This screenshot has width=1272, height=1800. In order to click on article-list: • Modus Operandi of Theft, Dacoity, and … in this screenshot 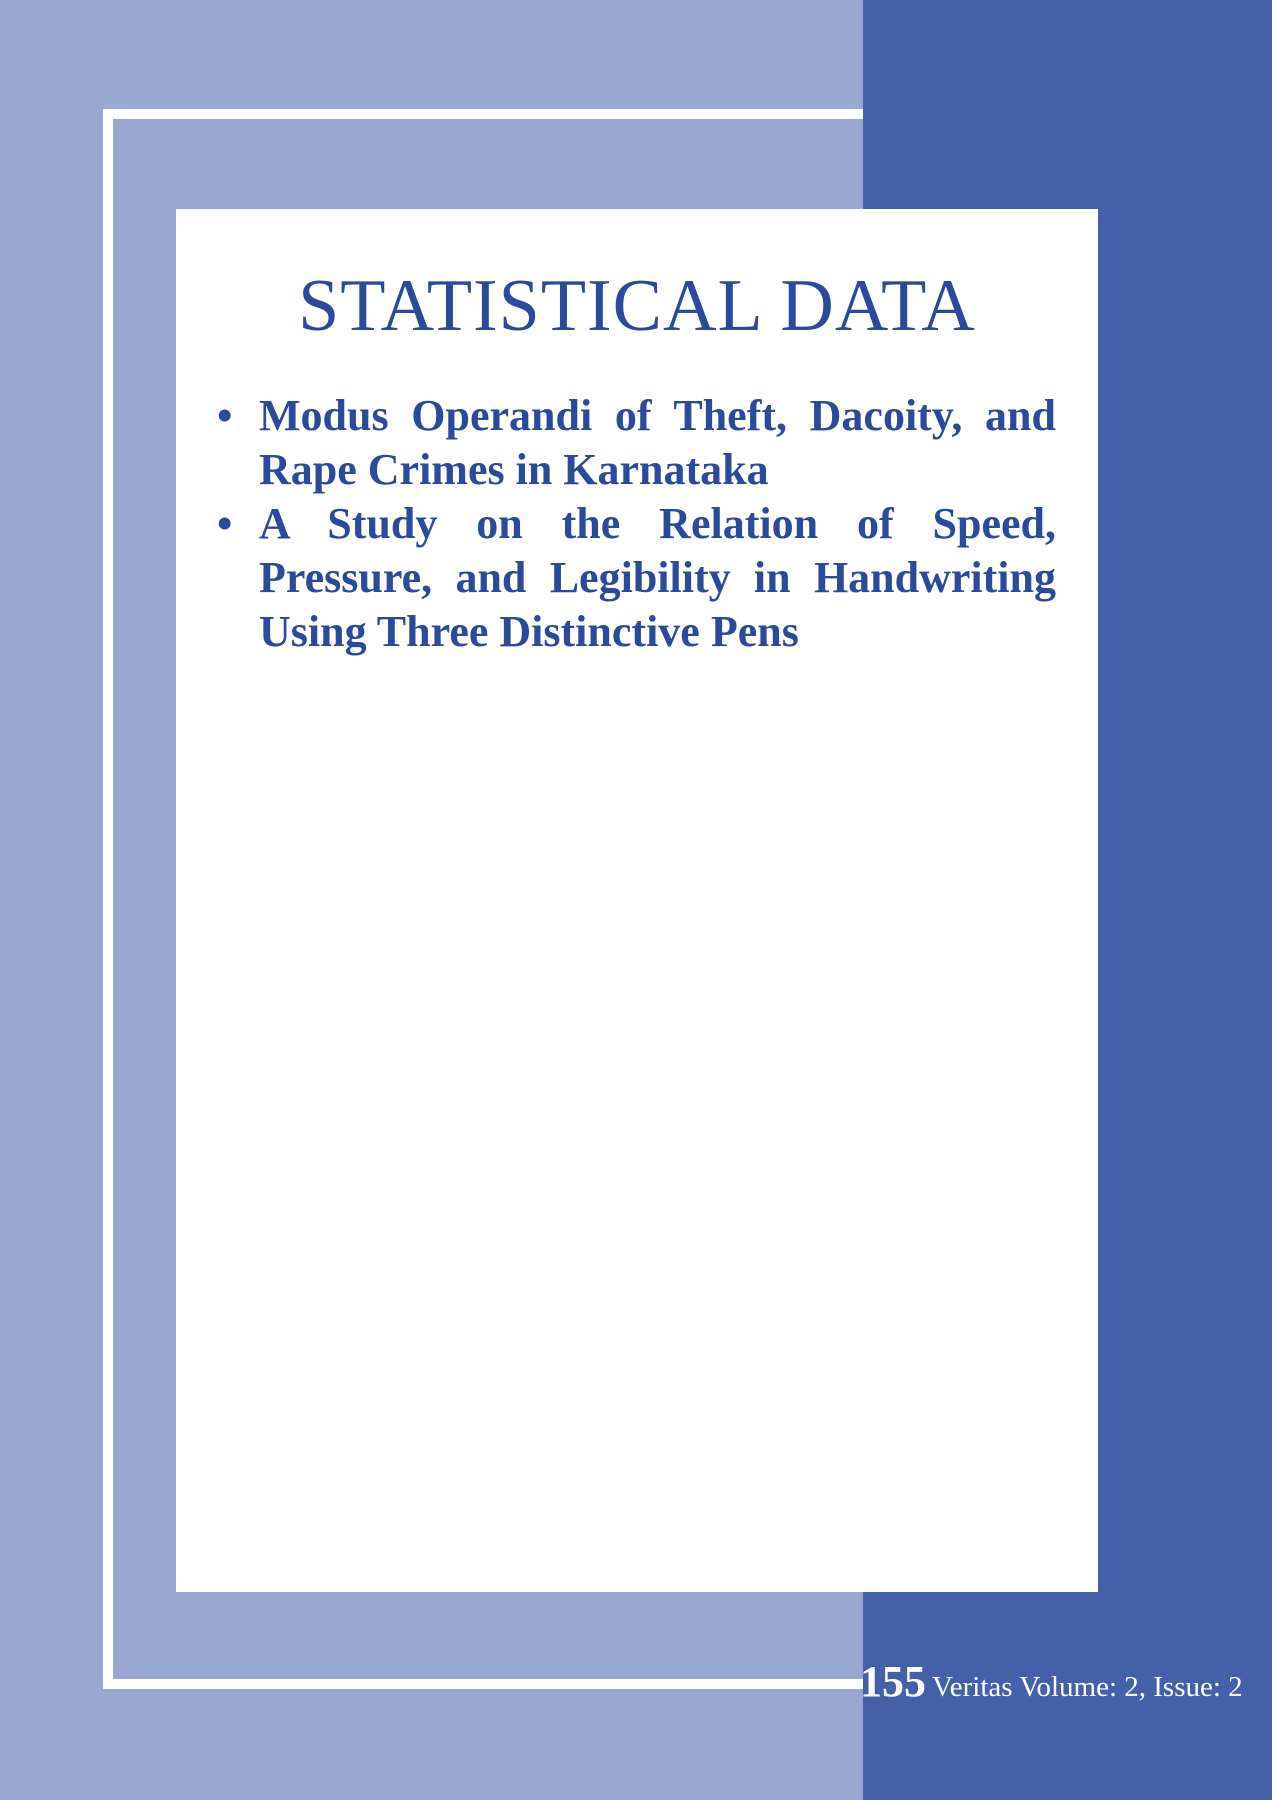, I will do `click(636, 524)`.